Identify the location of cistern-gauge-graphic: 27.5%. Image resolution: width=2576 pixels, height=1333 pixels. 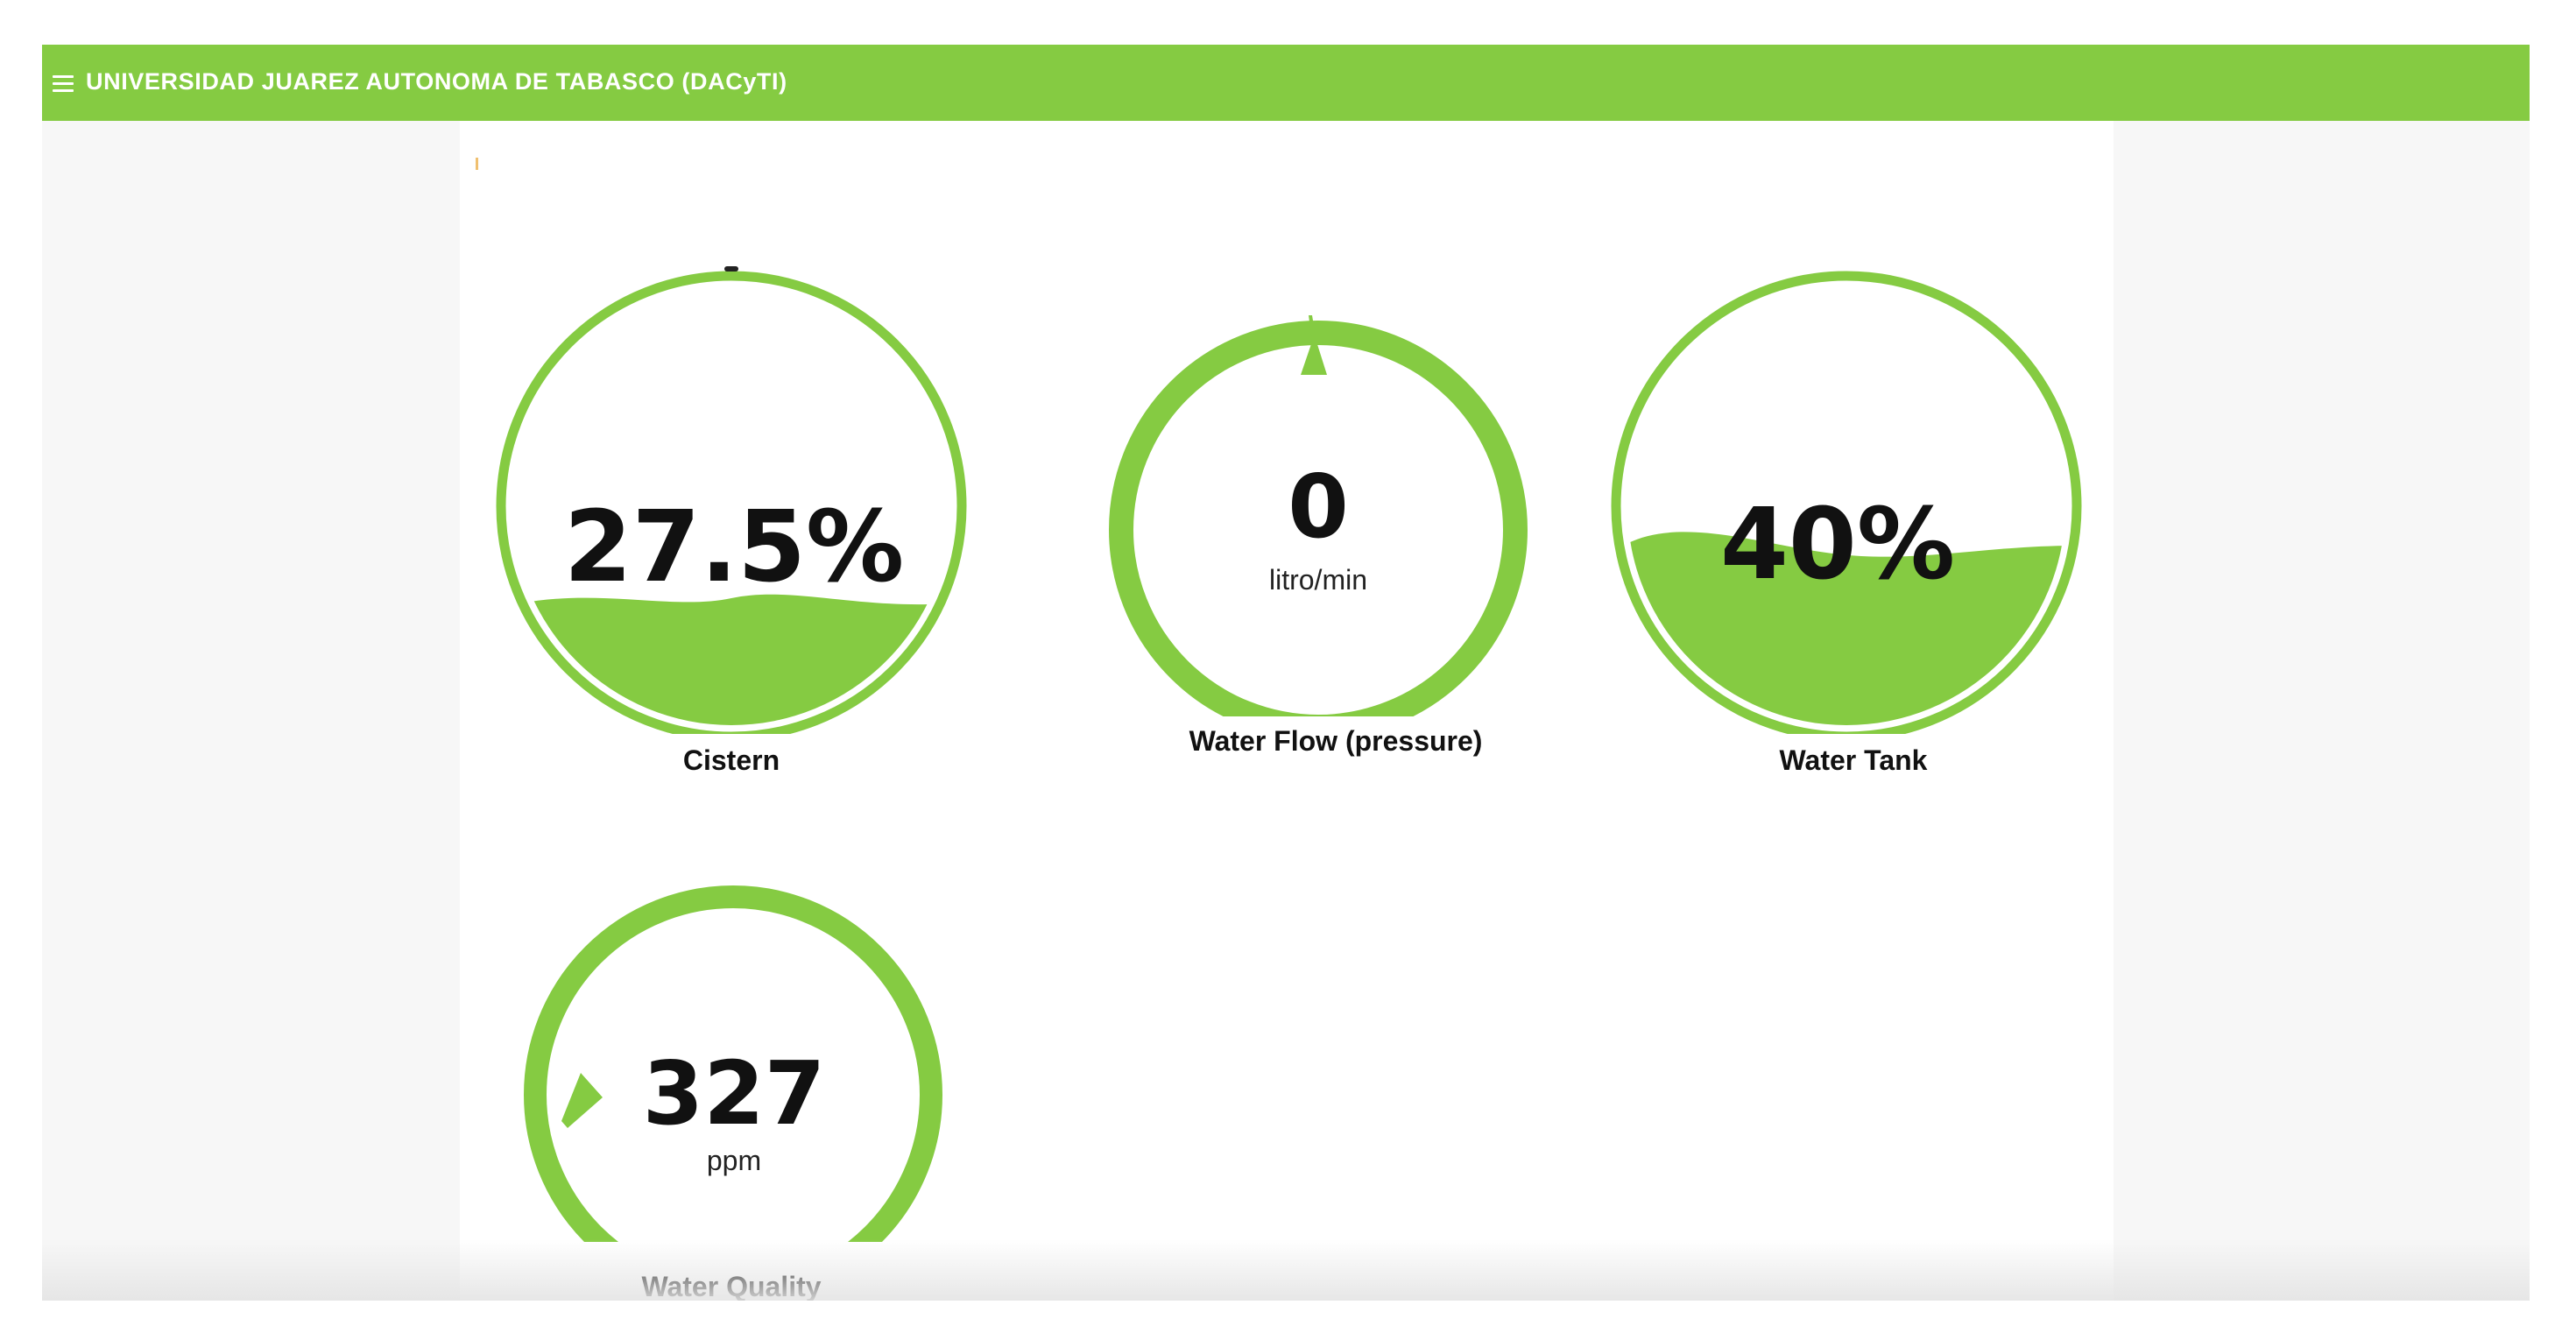
(731, 500).